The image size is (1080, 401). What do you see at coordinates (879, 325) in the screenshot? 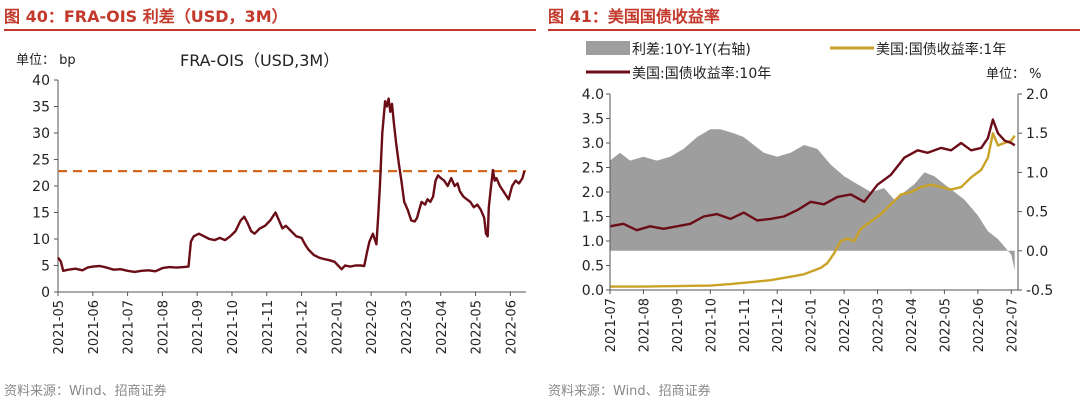
I see `ust-x-tick-label: 2022-03` at bounding box center [879, 325].